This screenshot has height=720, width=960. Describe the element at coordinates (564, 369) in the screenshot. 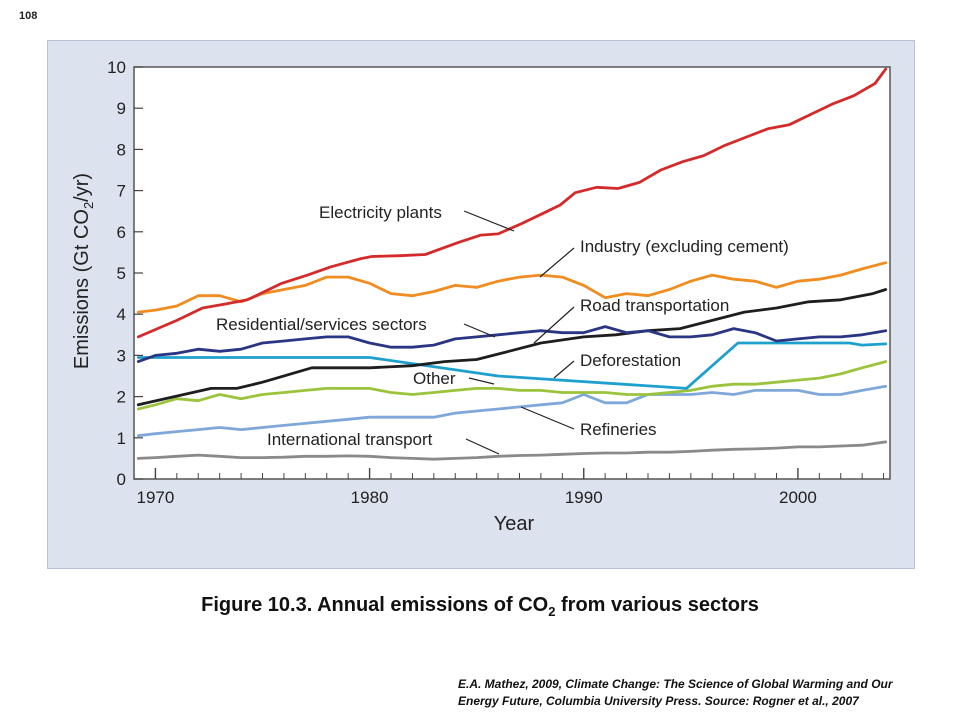

I see `leader-line-deforestation` at that location.